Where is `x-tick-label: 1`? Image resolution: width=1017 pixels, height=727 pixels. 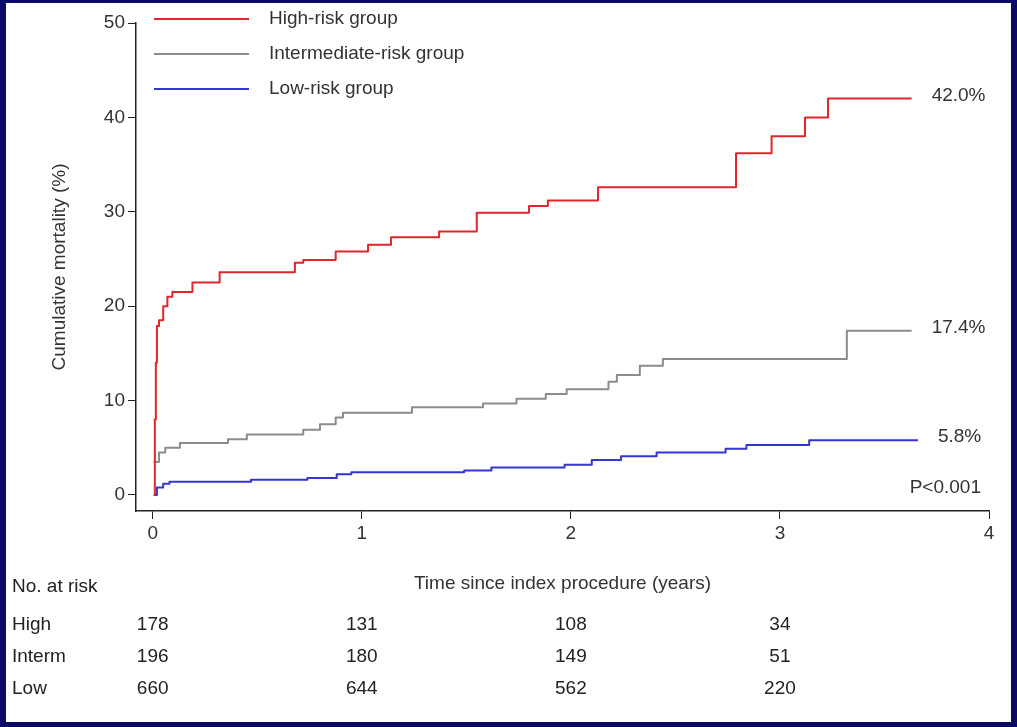 x-tick-label: 1 is located at coordinates (362, 532).